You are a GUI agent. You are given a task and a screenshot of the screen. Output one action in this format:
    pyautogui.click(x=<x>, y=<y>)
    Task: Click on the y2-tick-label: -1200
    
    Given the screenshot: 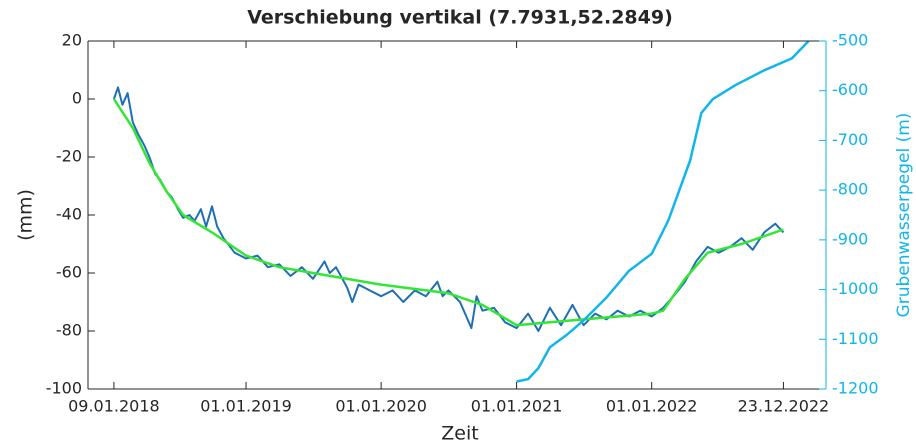 What is the action you would take?
    pyautogui.click(x=855, y=388)
    